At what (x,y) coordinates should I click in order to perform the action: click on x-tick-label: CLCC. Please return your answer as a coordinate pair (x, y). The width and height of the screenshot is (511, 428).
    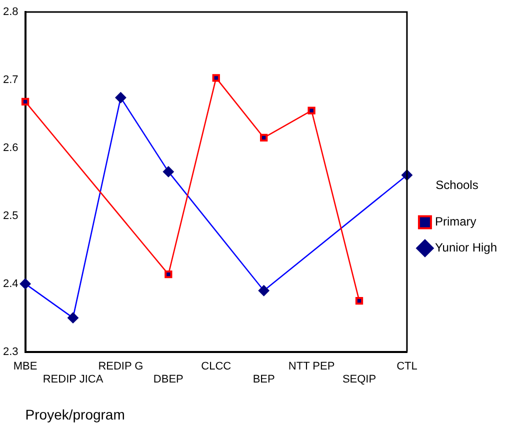
    Looking at the image, I should click on (216, 366).